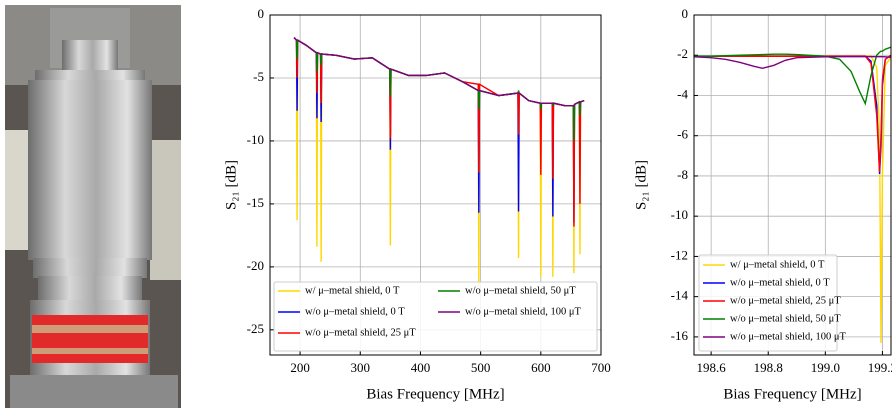  I want to click on x-tick-label: 198.6, so click(712, 367).